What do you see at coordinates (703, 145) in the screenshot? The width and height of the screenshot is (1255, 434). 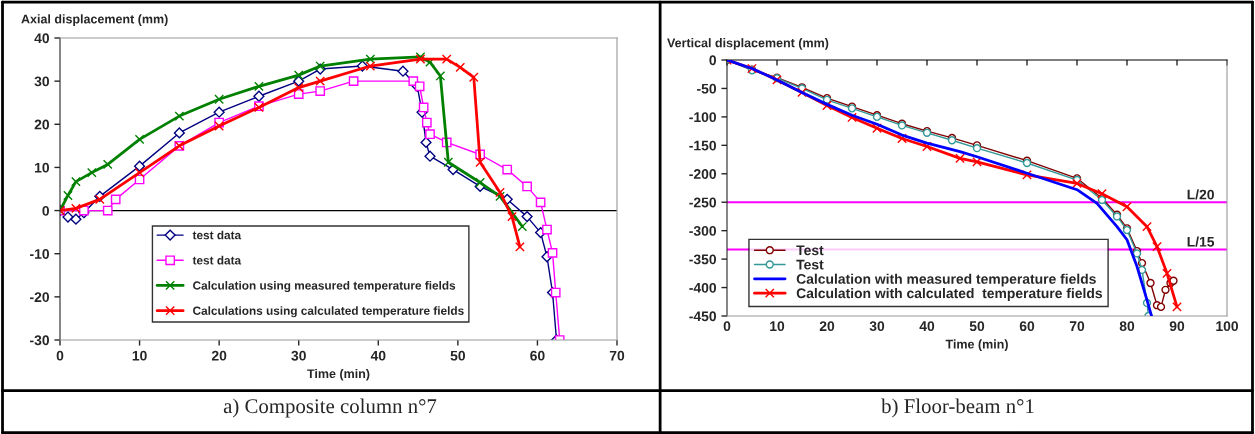 I see `y-tick-label: -150` at bounding box center [703, 145].